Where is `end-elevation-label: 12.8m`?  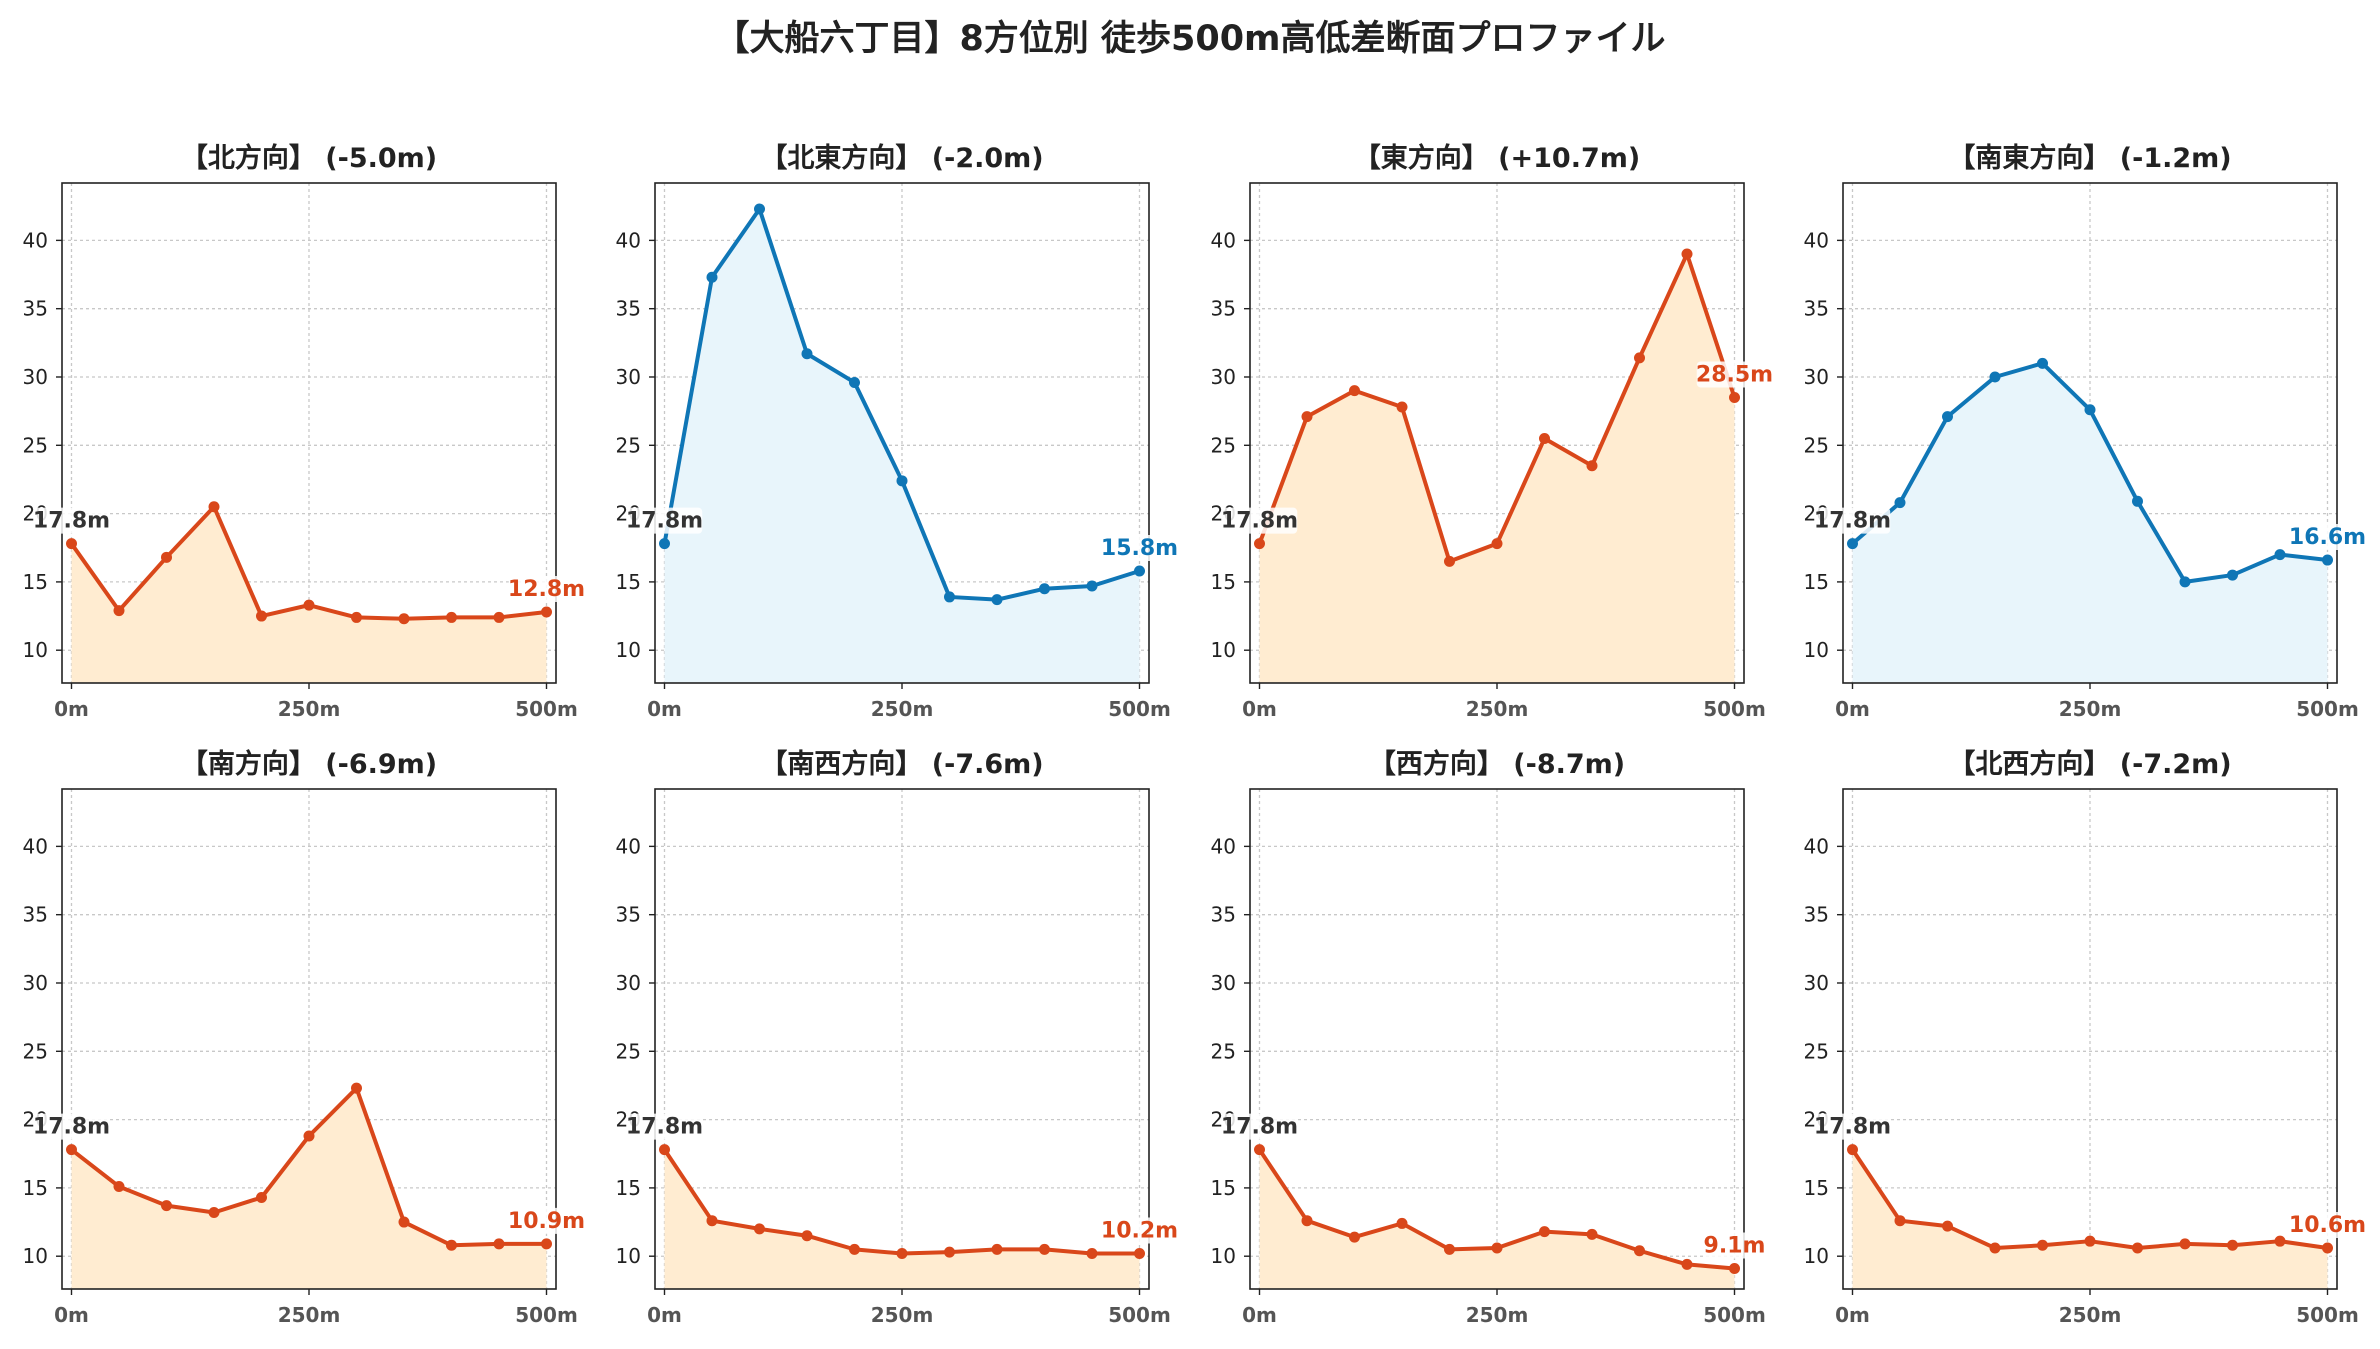 end-elevation-label: 12.8m is located at coordinates (546, 589).